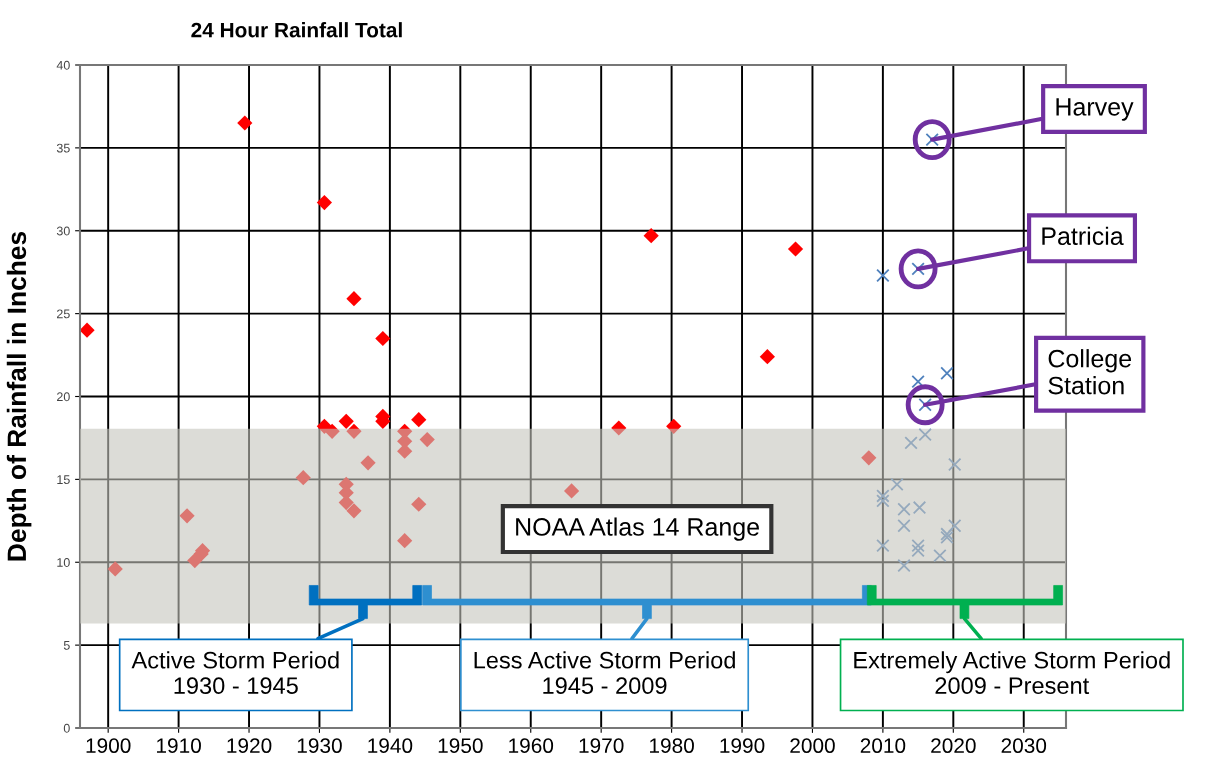 The height and width of the screenshot is (768, 1213). I want to click on y-tick-label: 10, so click(63, 562).